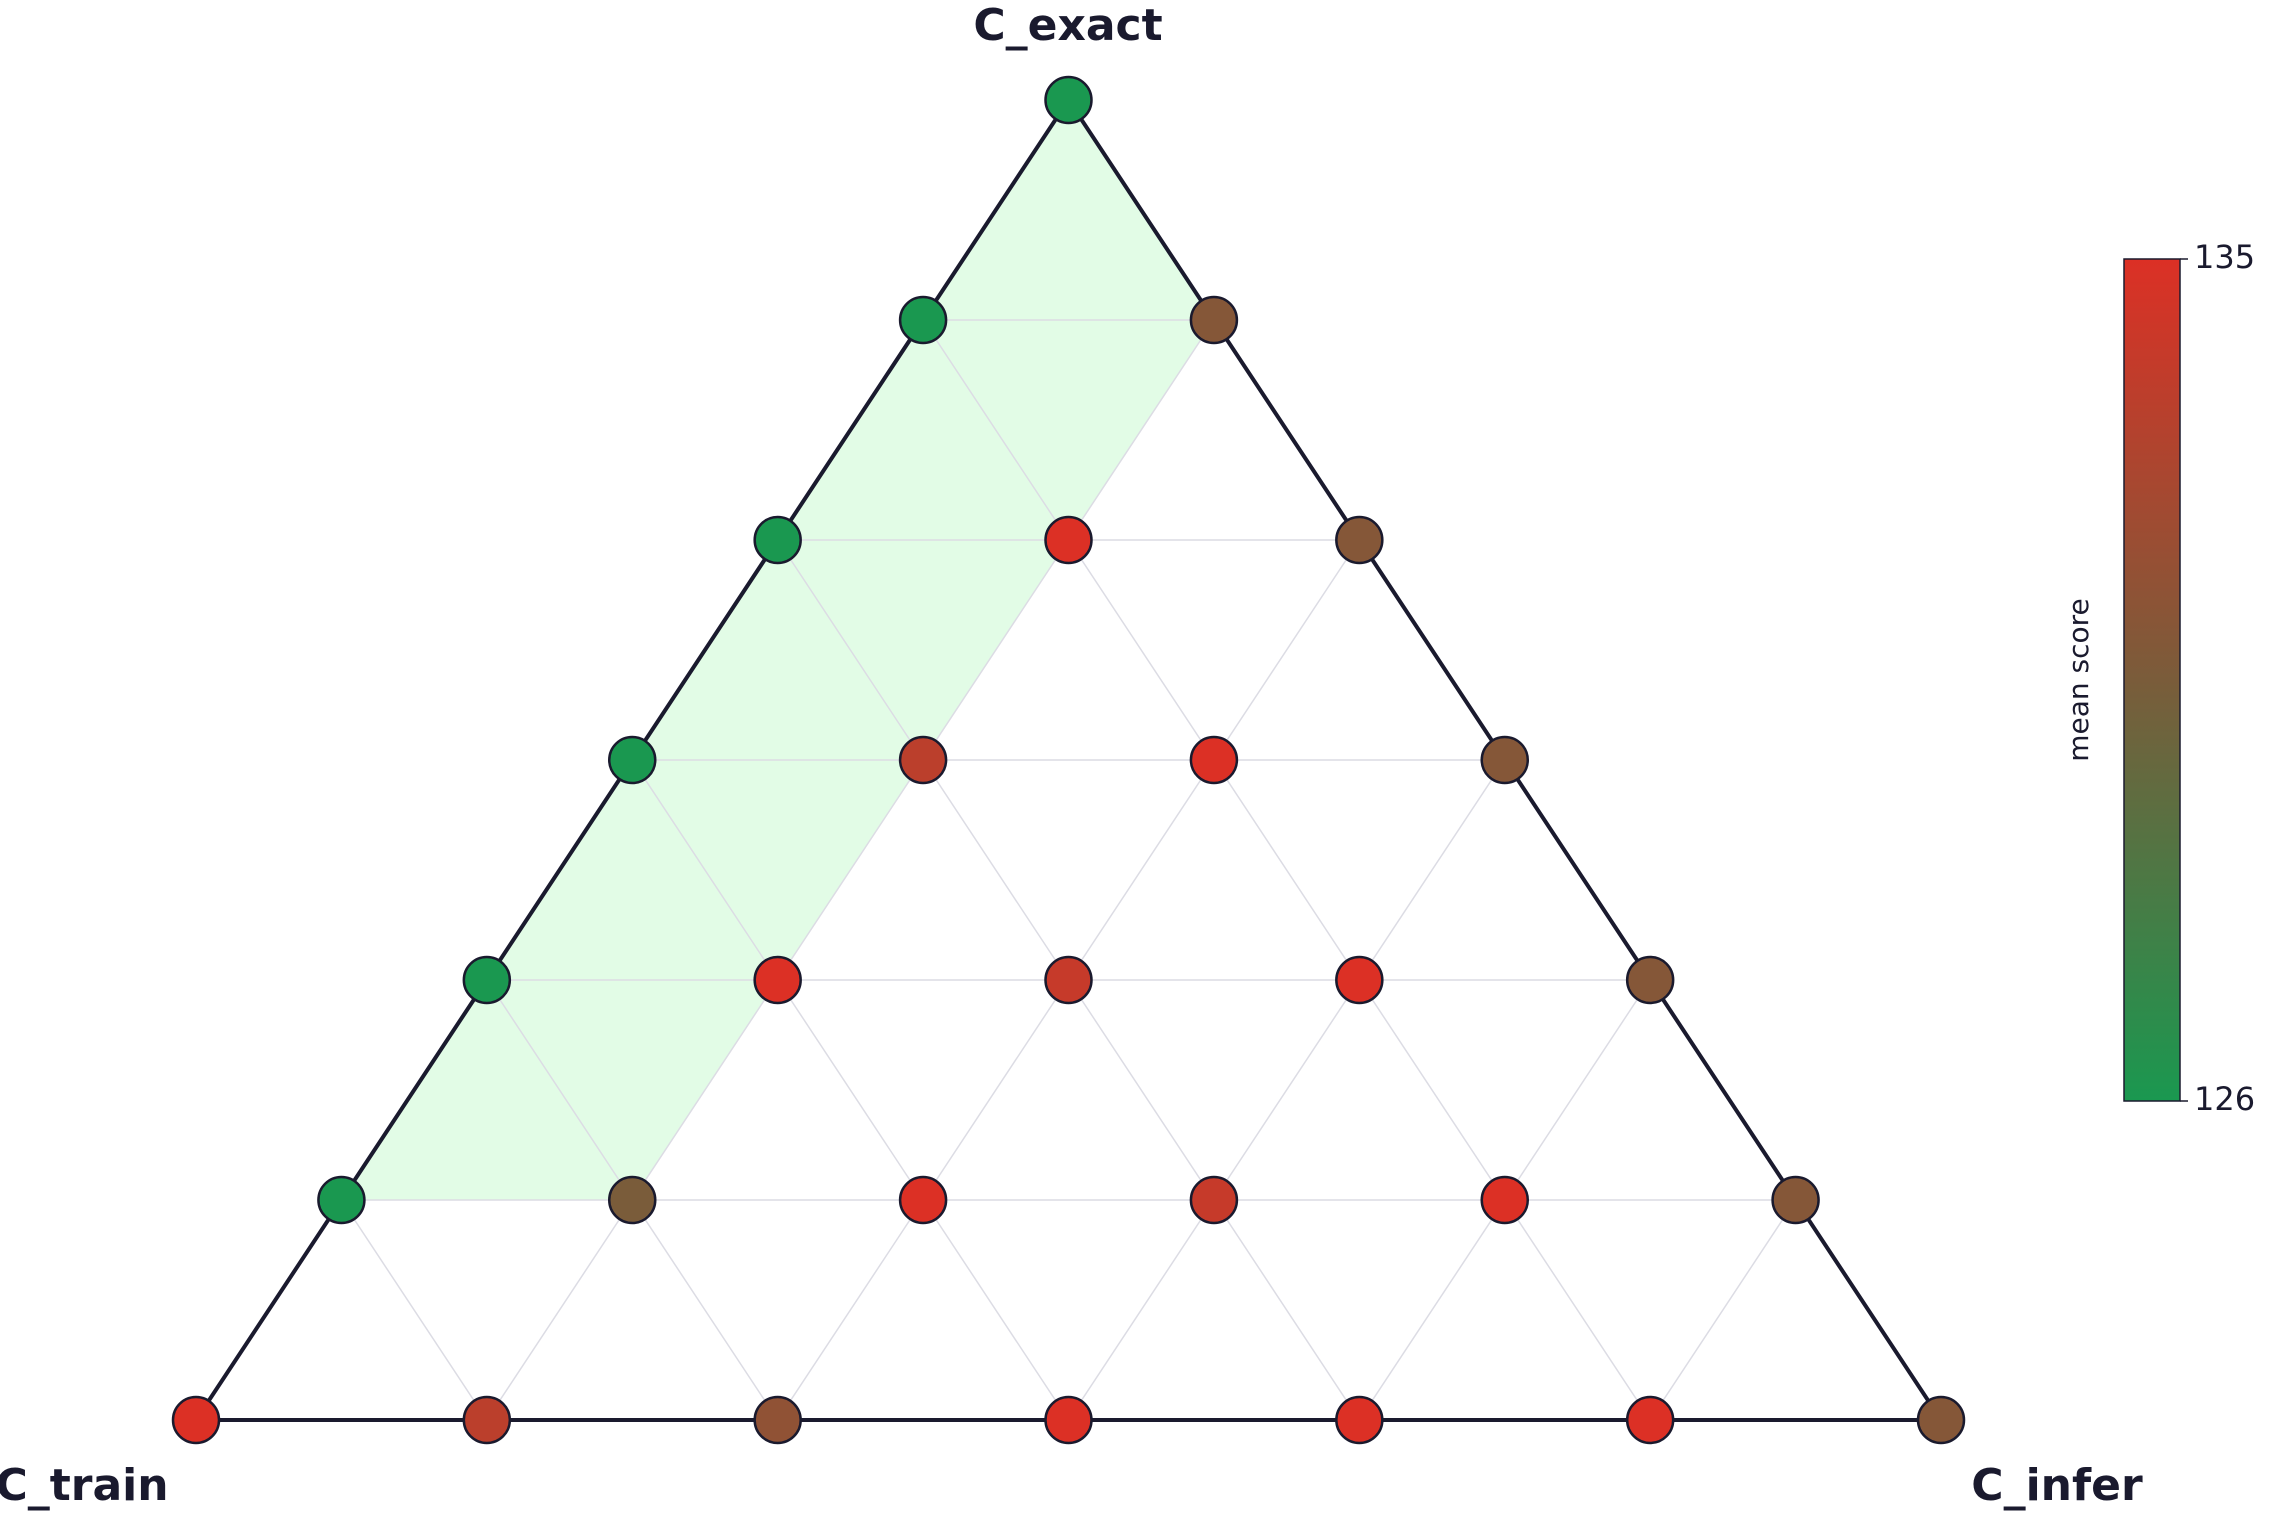 The image size is (2280, 1514). I want to click on axis-label-top: C_exact, so click(1067, 25).